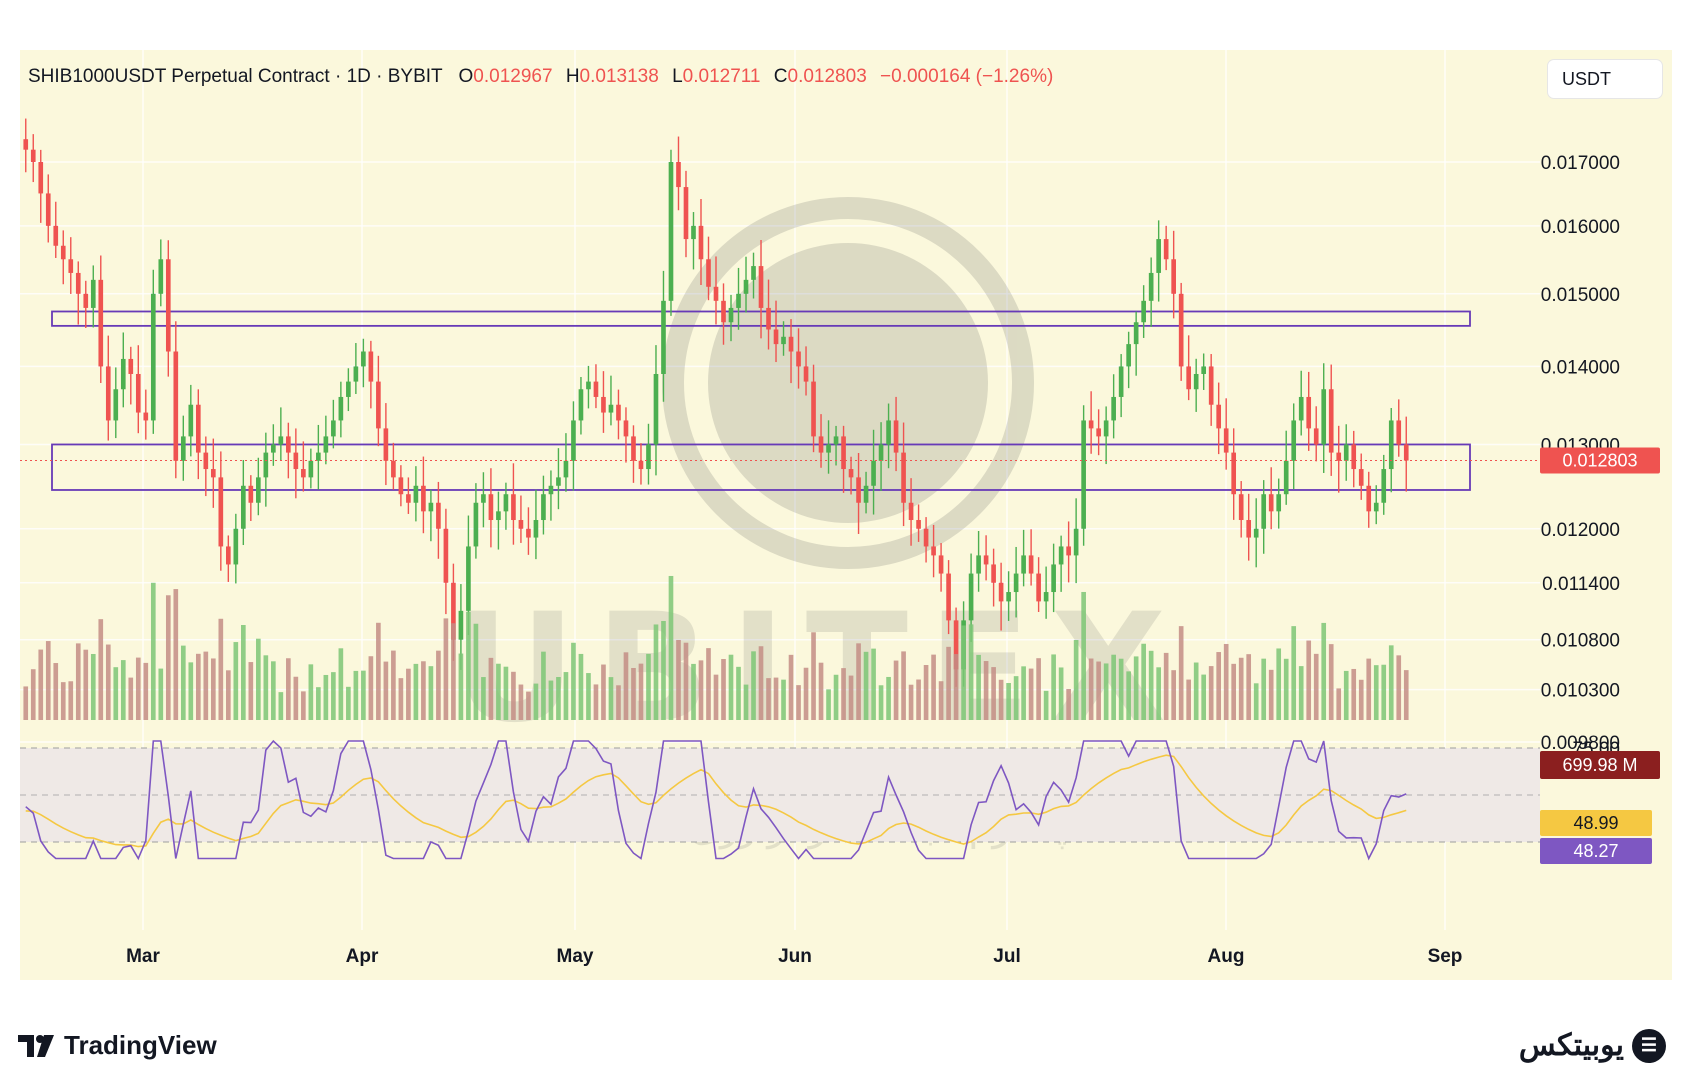 This screenshot has width=1688, height=1080. I want to click on volume-badge, so click(1600, 765).